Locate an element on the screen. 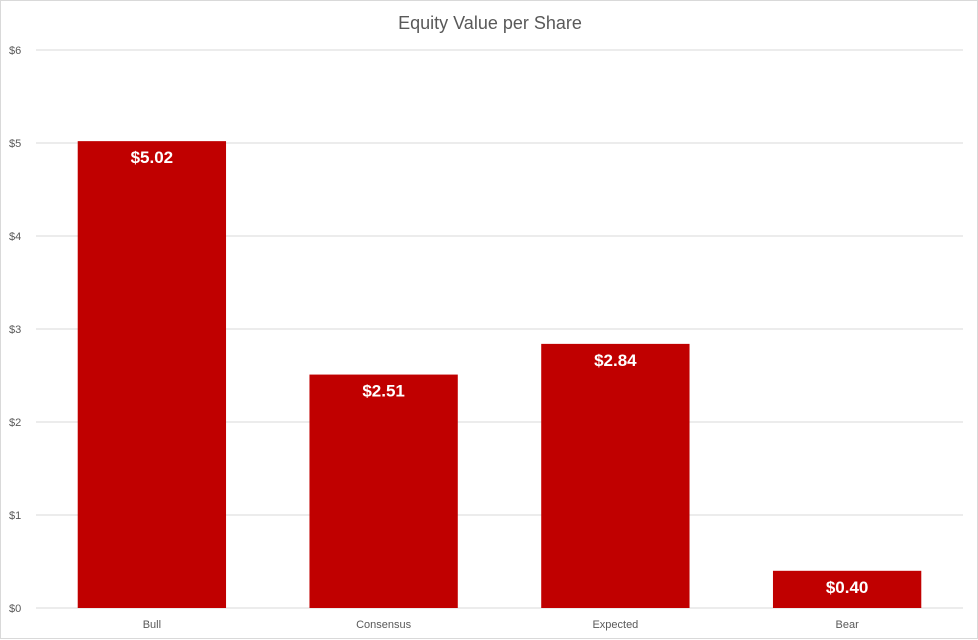 This screenshot has width=978, height=640. y-tick-label: $3 is located at coordinates (15, 330).